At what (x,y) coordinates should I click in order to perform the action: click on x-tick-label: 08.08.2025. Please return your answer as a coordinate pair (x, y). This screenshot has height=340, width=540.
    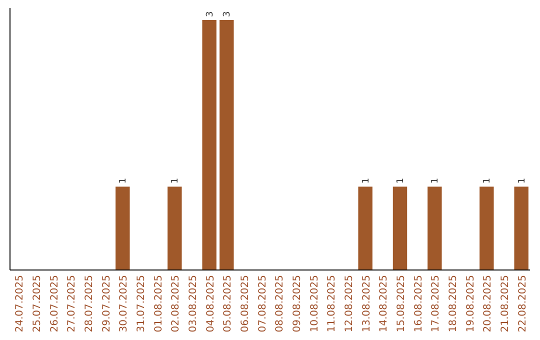
    Looking at the image, I should click on (280, 303).